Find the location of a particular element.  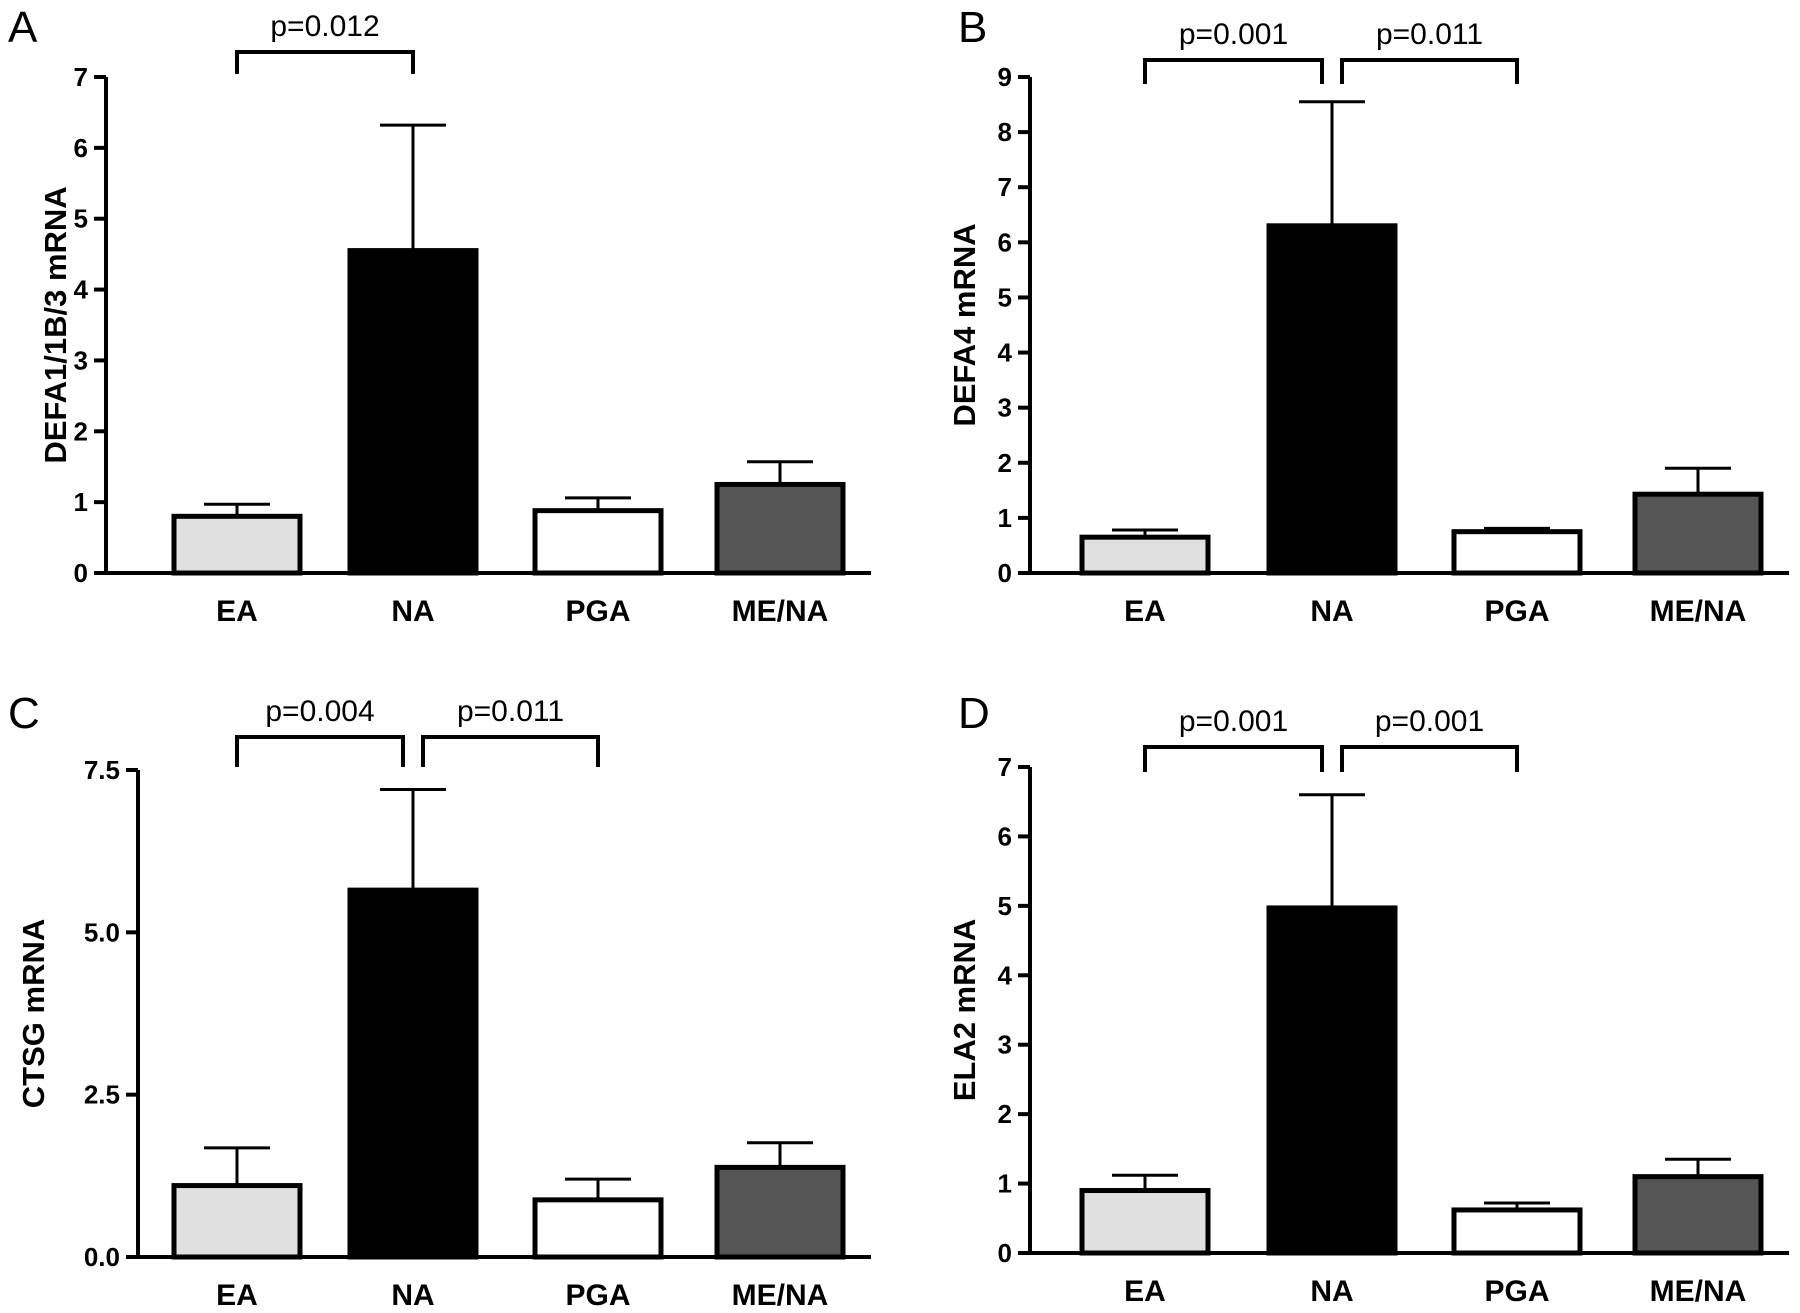

y-tick-label: 2.5 is located at coordinates (102, 1095).